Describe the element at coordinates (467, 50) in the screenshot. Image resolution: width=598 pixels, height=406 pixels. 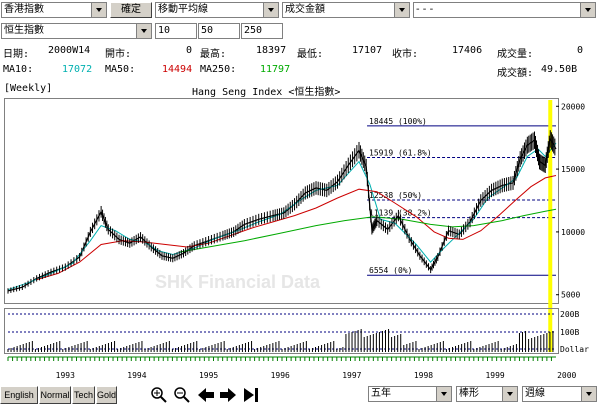
I see `close-value: 17406` at that location.